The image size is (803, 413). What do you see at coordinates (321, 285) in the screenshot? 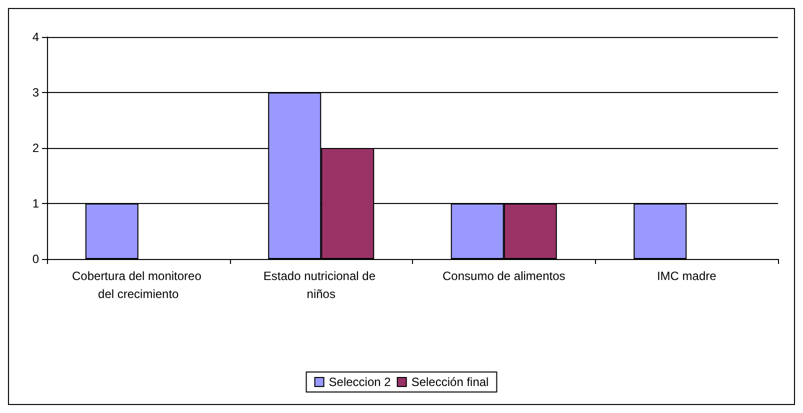
I see `x-tick-label: Estado nutricional de niños` at bounding box center [321, 285].